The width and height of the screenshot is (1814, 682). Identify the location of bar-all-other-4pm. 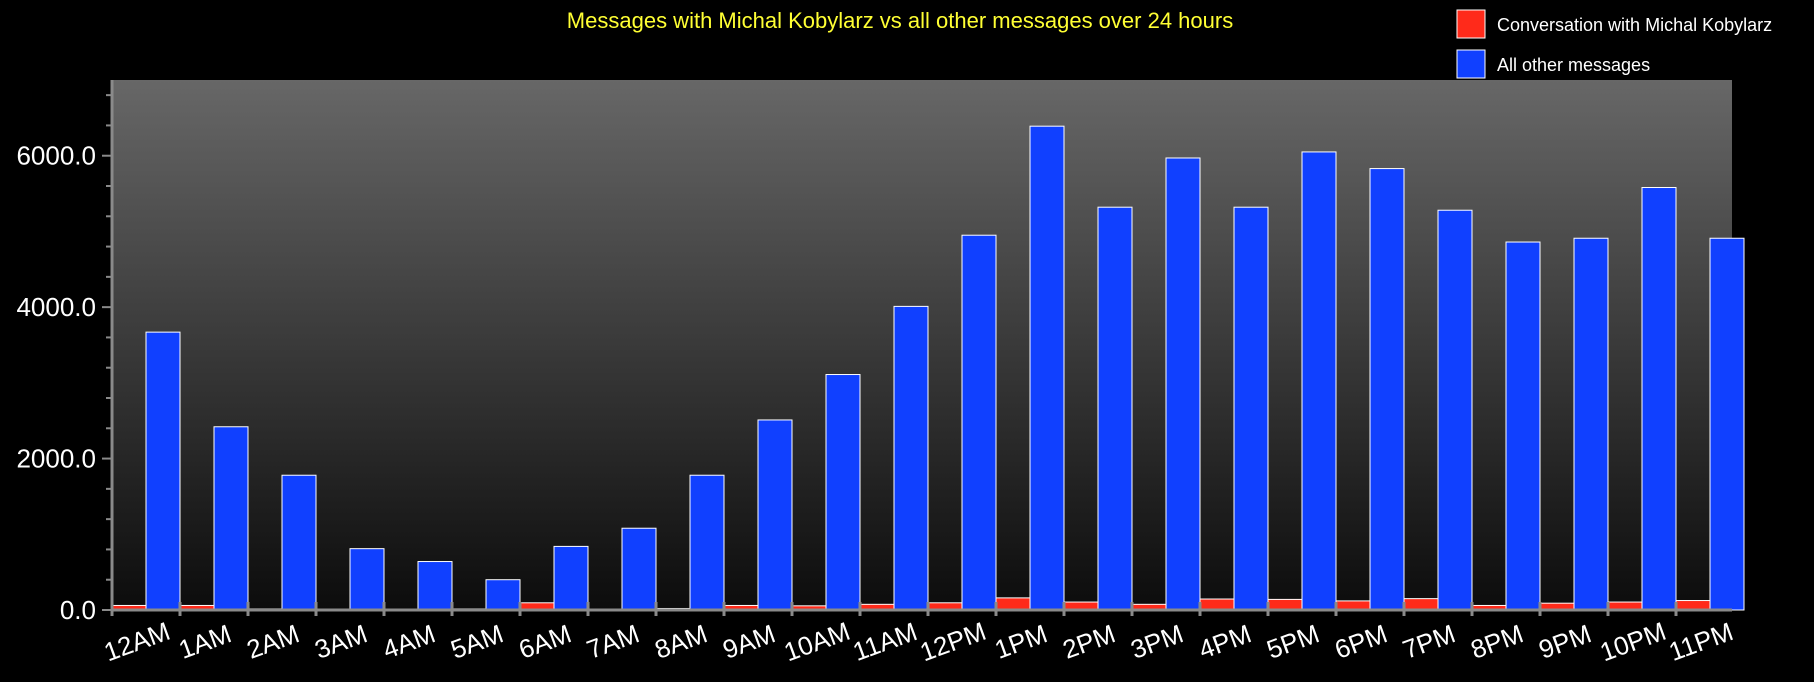
(1251, 408).